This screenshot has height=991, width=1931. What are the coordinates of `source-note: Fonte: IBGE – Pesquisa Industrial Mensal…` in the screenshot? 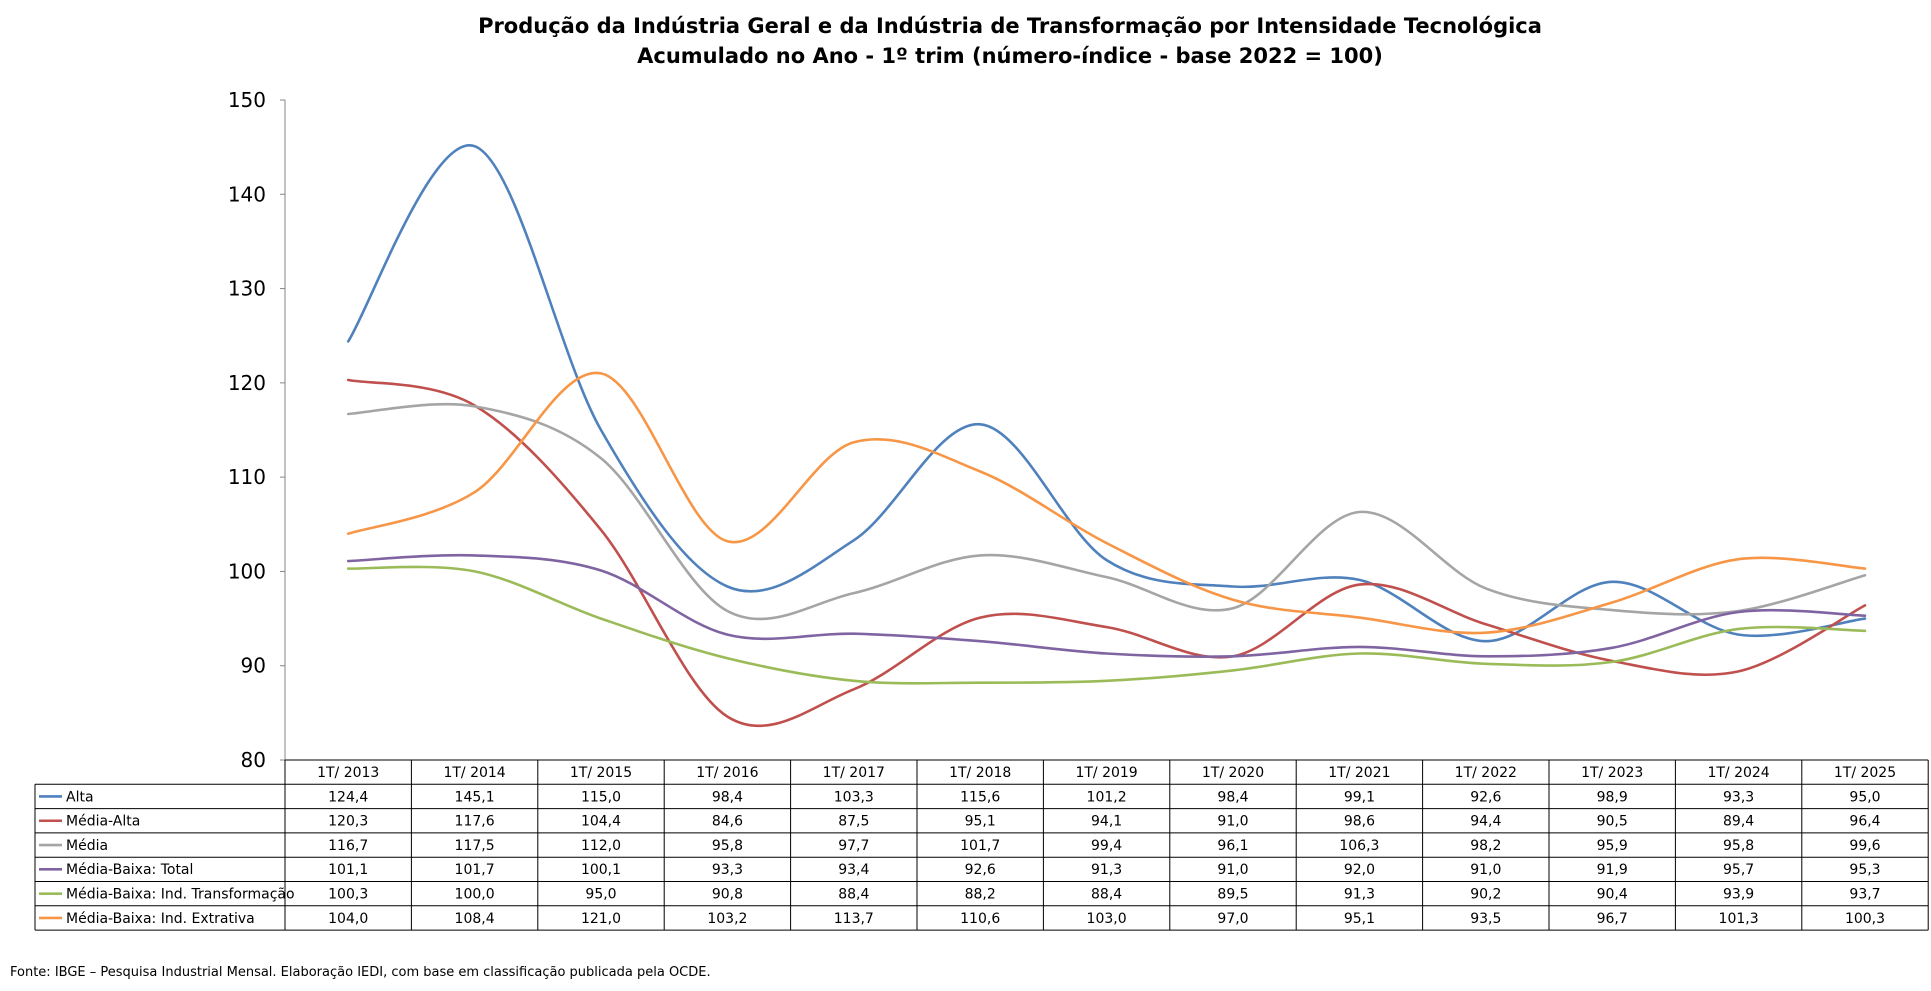 It's located at (360, 972).